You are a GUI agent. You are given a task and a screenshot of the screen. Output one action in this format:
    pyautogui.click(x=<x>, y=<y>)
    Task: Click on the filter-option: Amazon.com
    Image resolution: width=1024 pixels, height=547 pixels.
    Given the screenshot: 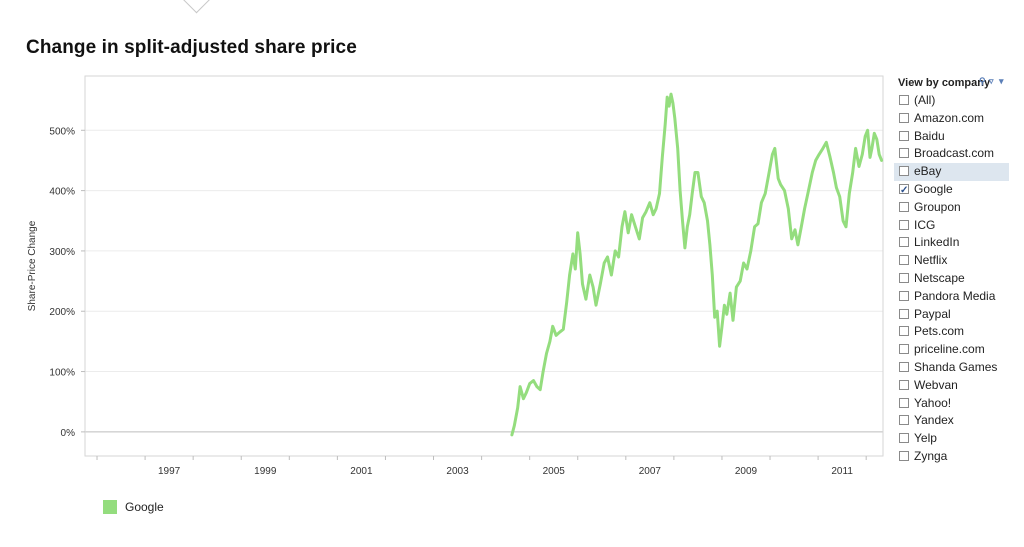 What is the action you would take?
    pyautogui.click(x=954, y=119)
    